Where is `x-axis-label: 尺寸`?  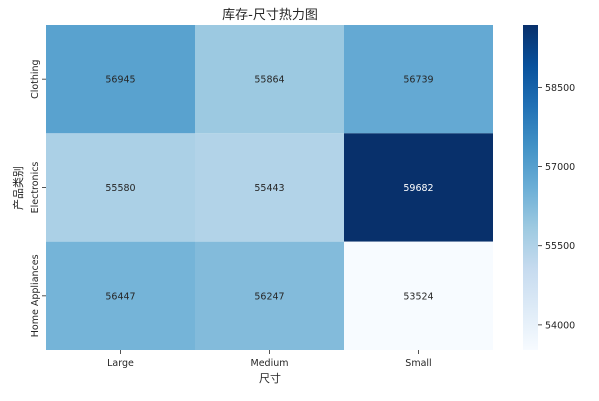
x-axis-label: 尺寸 is located at coordinates (270, 378).